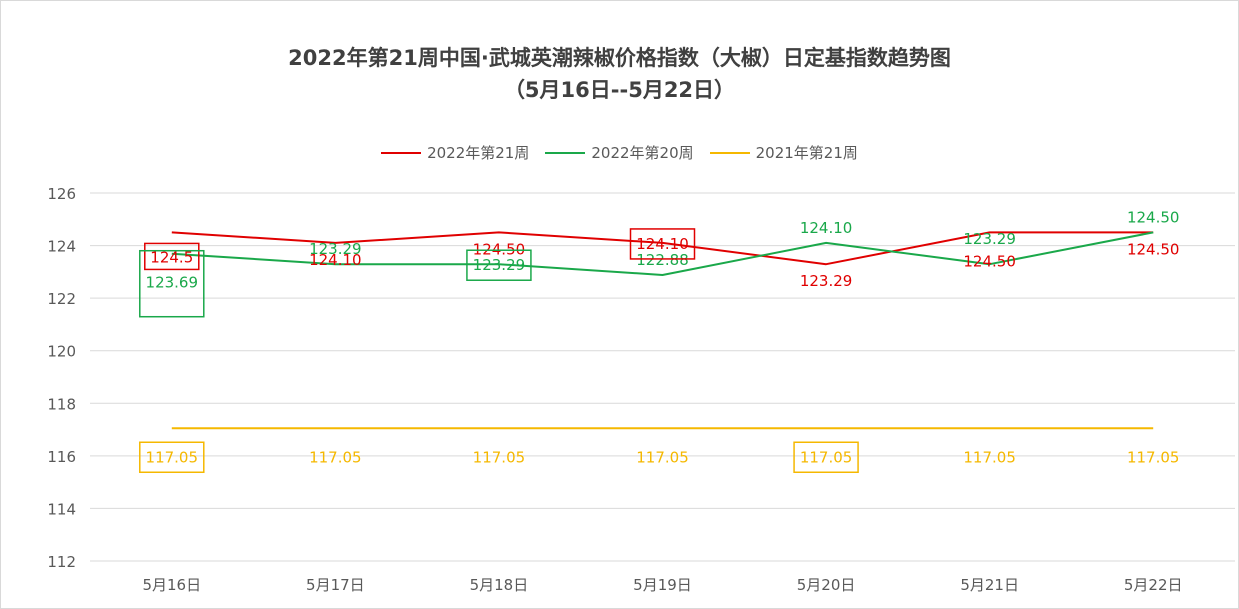  Describe the element at coordinates (61, 509) in the screenshot. I see `y-tick-label: 114` at that location.